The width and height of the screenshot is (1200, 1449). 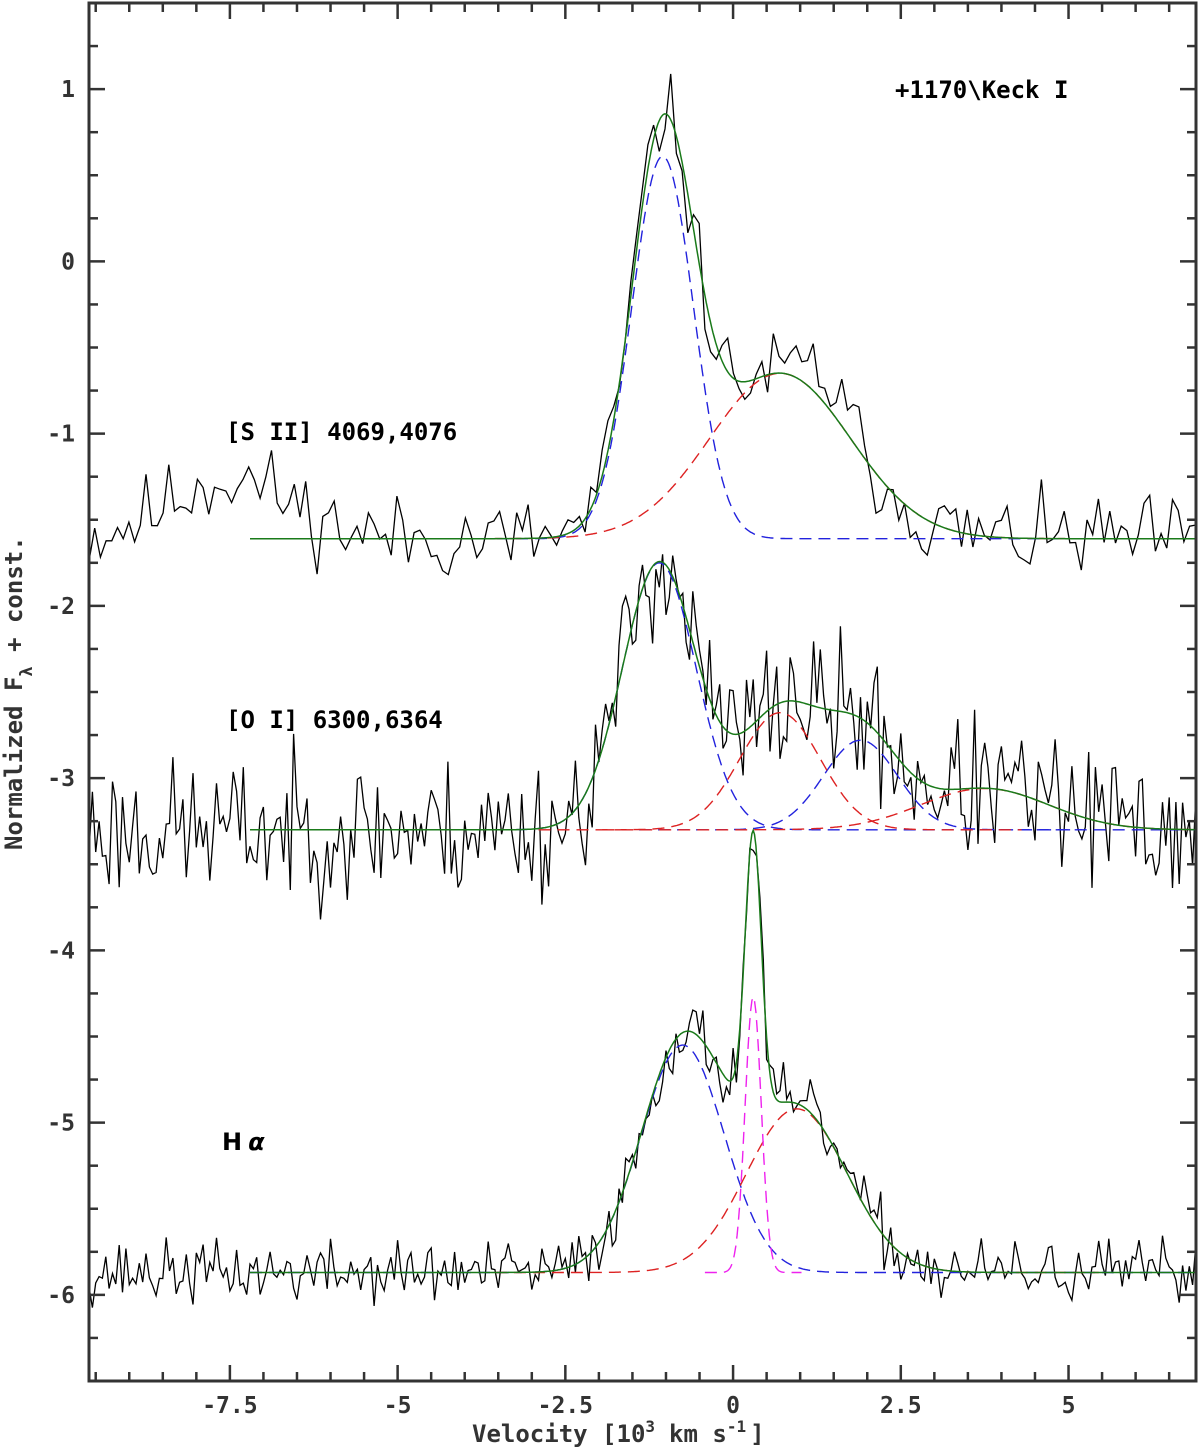 What do you see at coordinates (14, 763) in the screenshot?
I see `y-axis-label-main: Normalized F` at bounding box center [14, 763].